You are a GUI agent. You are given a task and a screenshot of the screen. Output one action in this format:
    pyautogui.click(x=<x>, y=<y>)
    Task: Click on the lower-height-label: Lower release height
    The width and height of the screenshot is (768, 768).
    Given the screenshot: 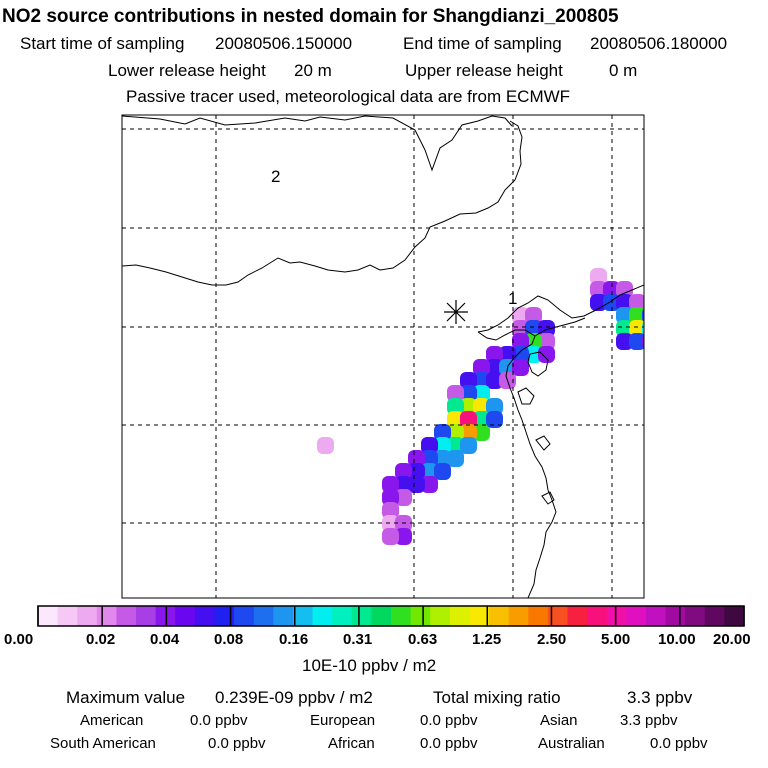 What is the action you would take?
    pyautogui.click(x=187, y=70)
    